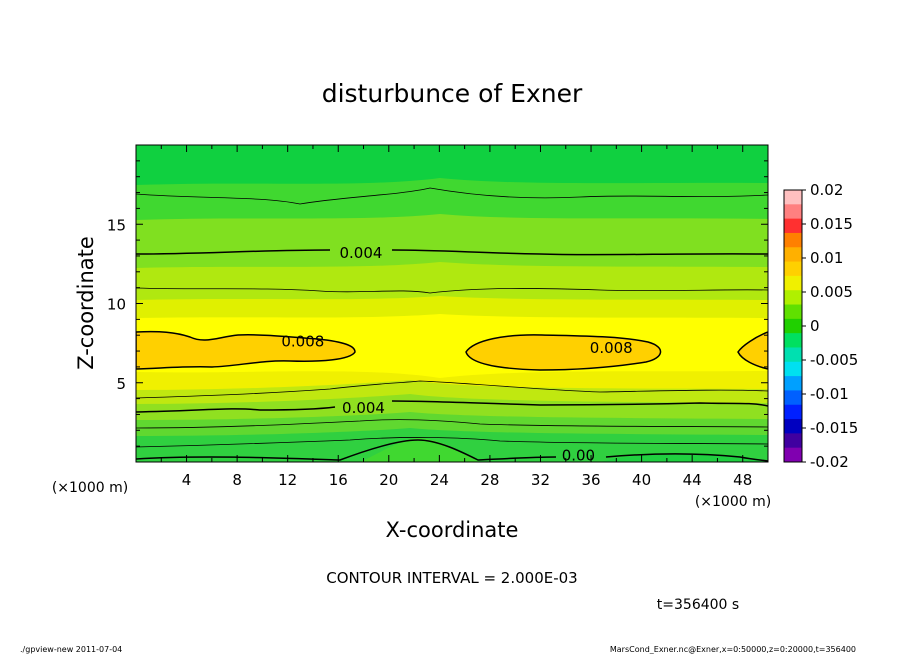 This screenshot has width=904, height=654. What do you see at coordinates (834, 428) in the screenshot?
I see `colorbar-tick-label: -0.015` at bounding box center [834, 428].